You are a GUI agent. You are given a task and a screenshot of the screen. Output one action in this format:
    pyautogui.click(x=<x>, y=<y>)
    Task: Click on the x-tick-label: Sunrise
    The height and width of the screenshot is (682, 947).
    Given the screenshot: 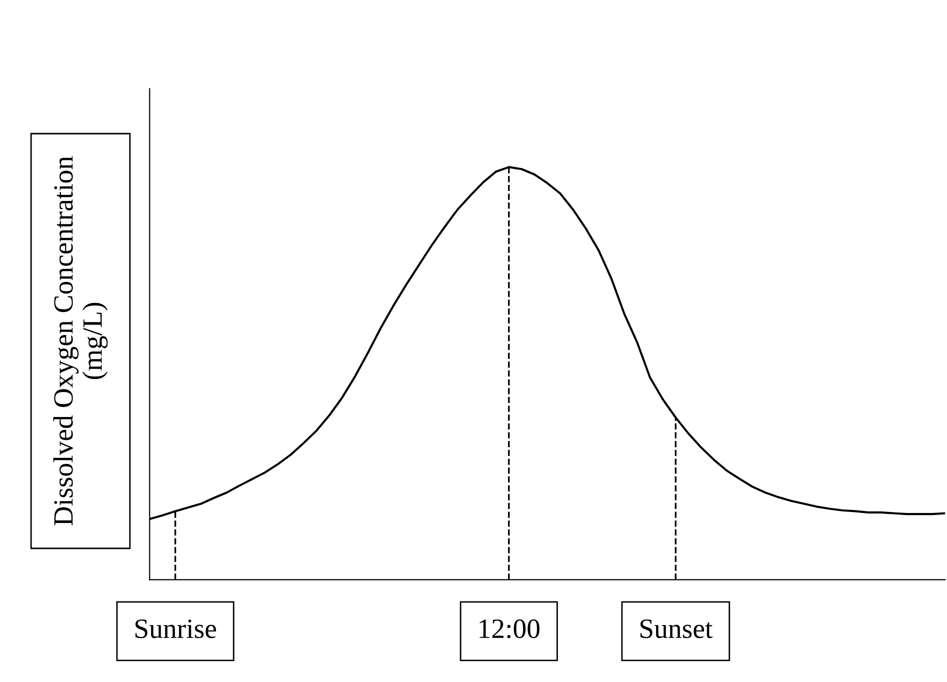 What is the action you would take?
    pyautogui.click(x=175, y=628)
    